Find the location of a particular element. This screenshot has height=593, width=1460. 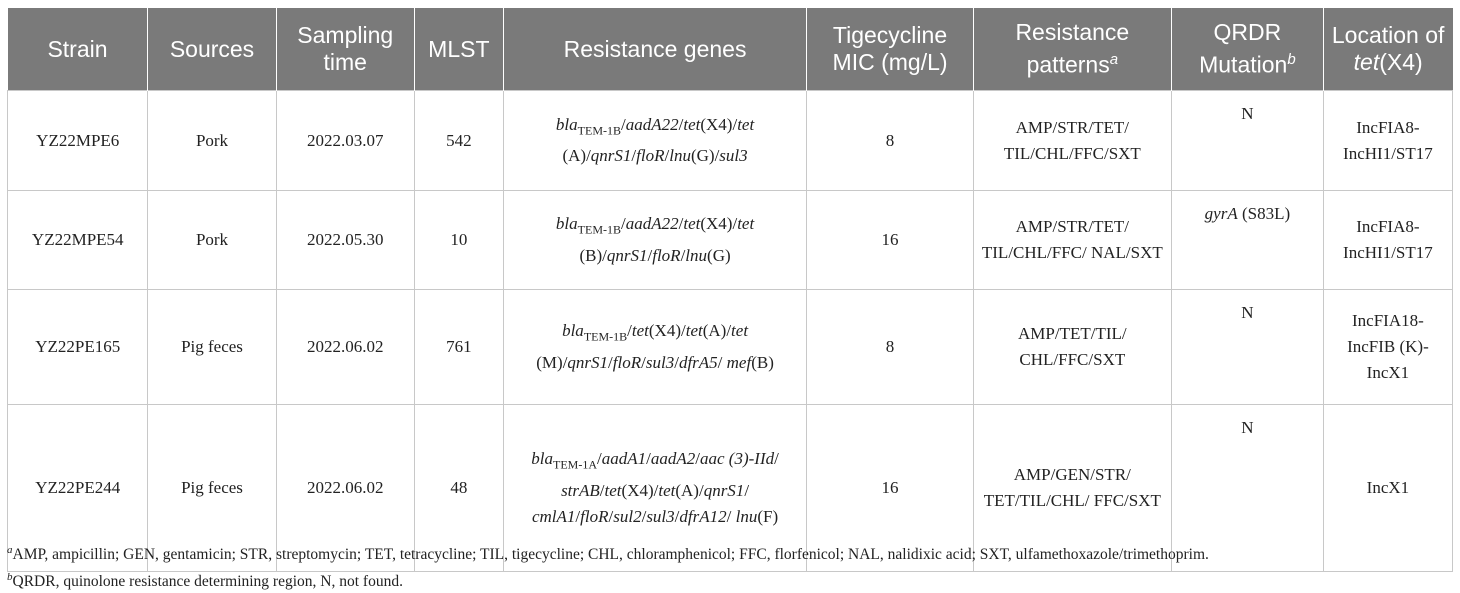

text-fragment: (G)/ is located at coordinates (705, 156).